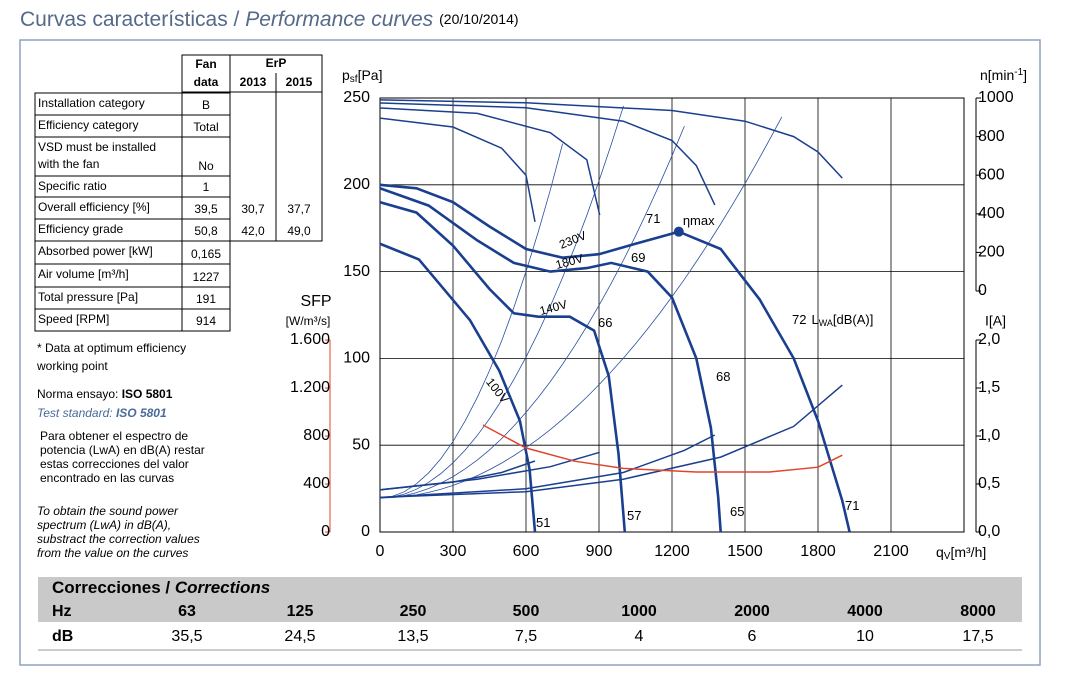 This screenshot has width=1077, height=676. What do you see at coordinates (95, 251) in the screenshot?
I see `row-label: Absorbed power [kW]` at bounding box center [95, 251].